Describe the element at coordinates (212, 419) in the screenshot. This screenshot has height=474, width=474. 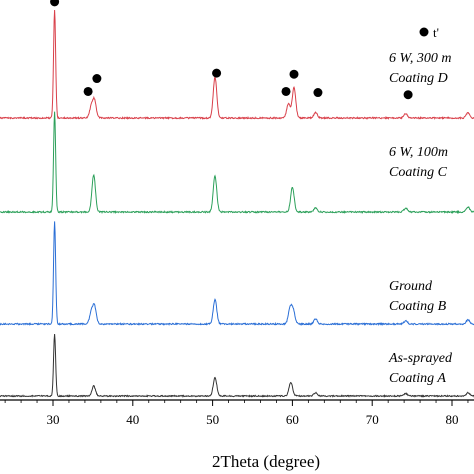
I see `x-tick-label-50: 50` at that location.